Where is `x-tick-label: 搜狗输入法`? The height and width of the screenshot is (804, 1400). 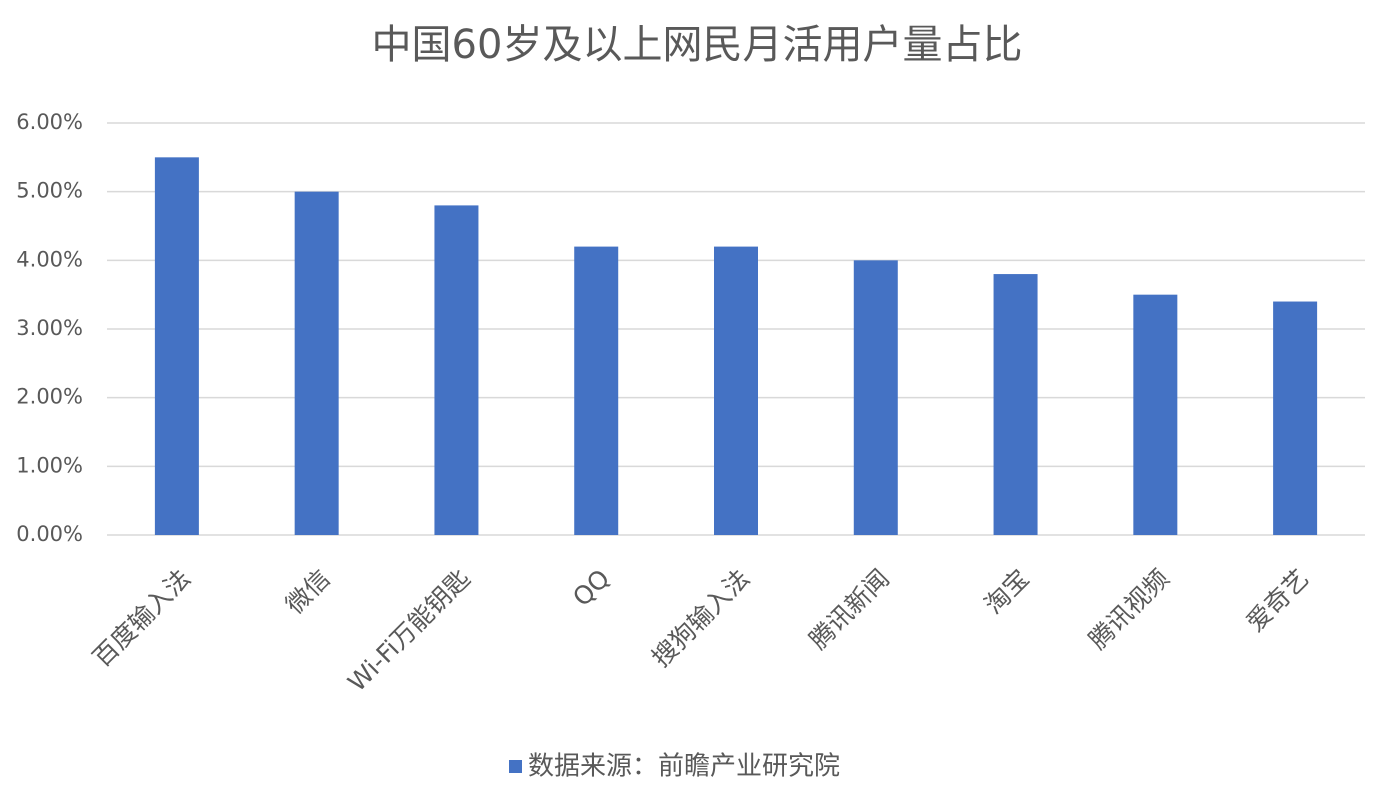 x-tick-label: 搜狗输入法 is located at coordinates (700, 618).